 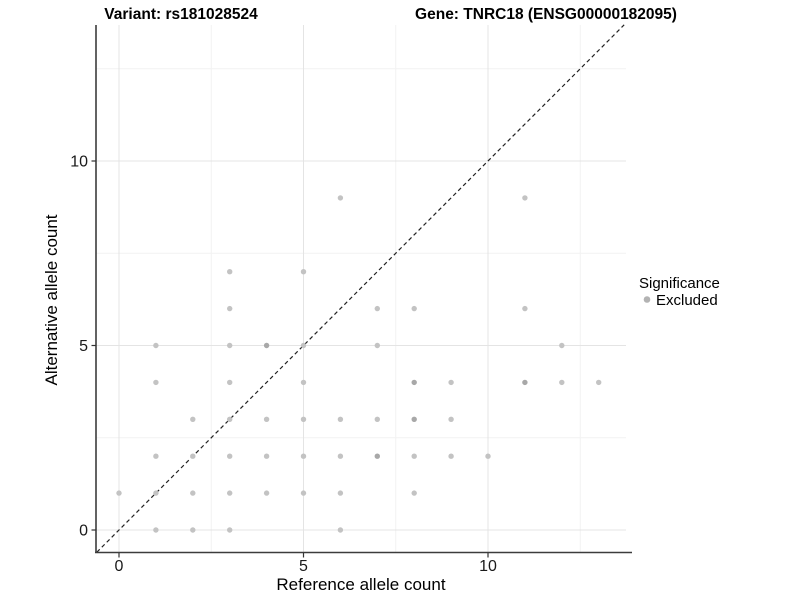 What do you see at coordinates (51, 299) in the screenshot?
I see `y-axis-title: Alternative allele count` at bounding box center [51, 299].